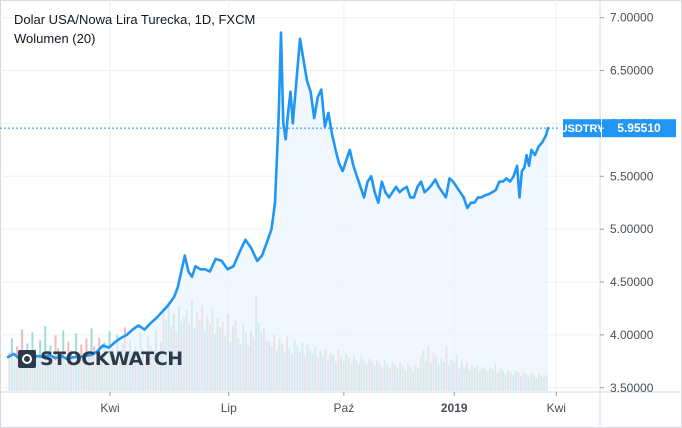  I want to click on stockwatch-logo: STOCKWATCH, so click(100, 359).